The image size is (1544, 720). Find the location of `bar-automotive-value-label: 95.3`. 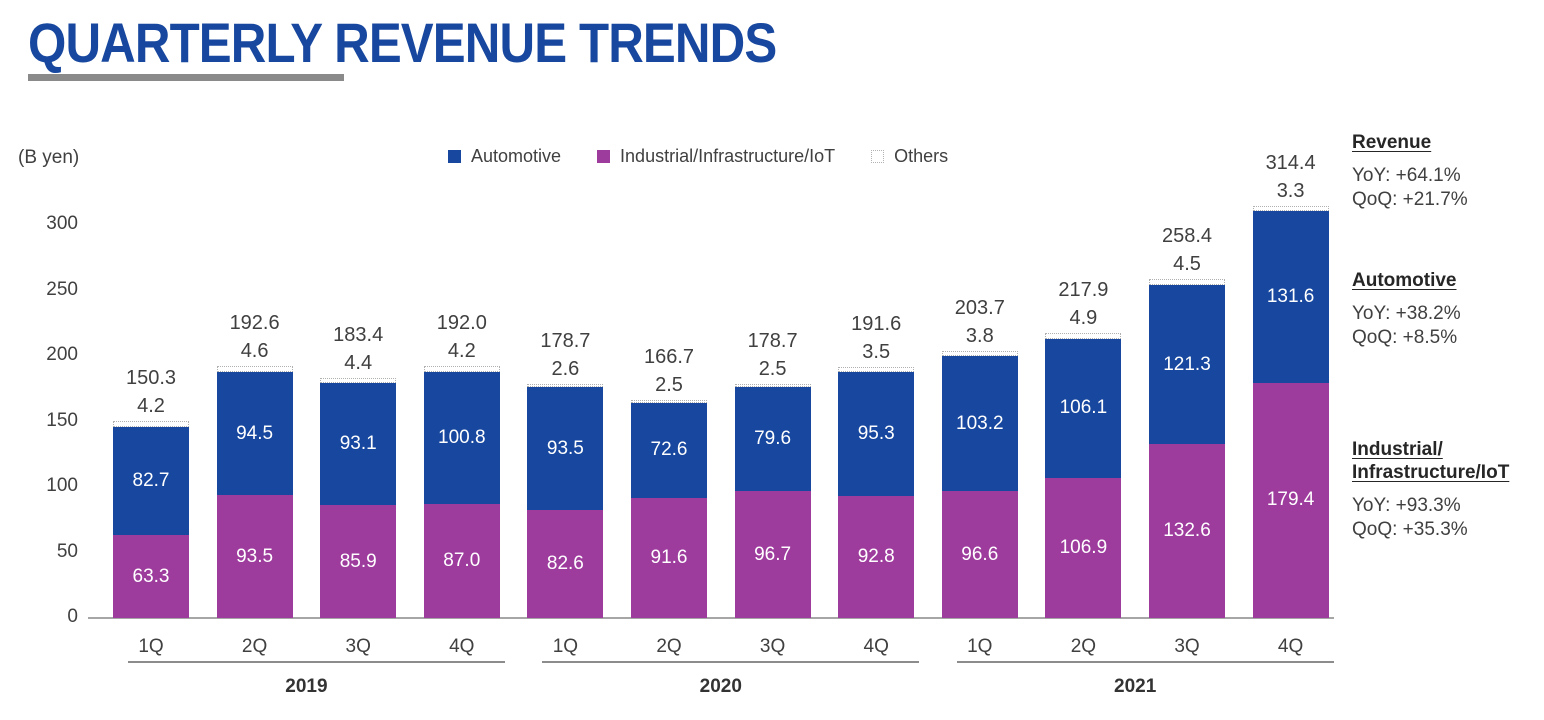

bar-automotive-value-label: 95.3 is located at coordinates (876, 433).